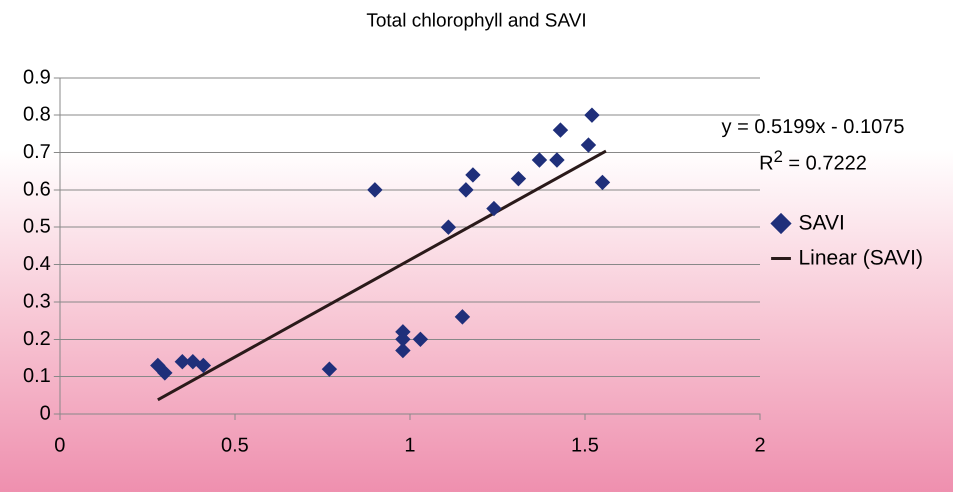  What do you see at coordinates (760, 445) in the screenshot?
I see `x-tick-label: 2` at bounding box center [760, 445].